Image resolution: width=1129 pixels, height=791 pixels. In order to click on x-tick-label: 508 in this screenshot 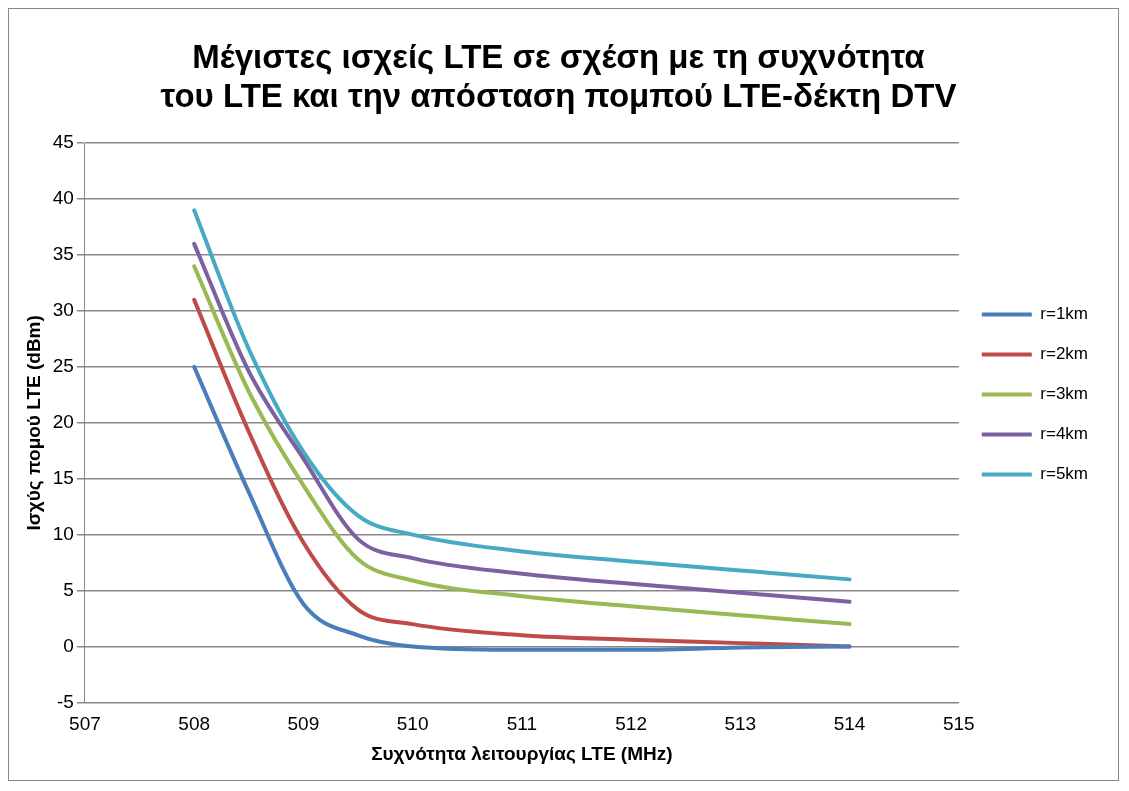, I will do `click(194, 724)`.